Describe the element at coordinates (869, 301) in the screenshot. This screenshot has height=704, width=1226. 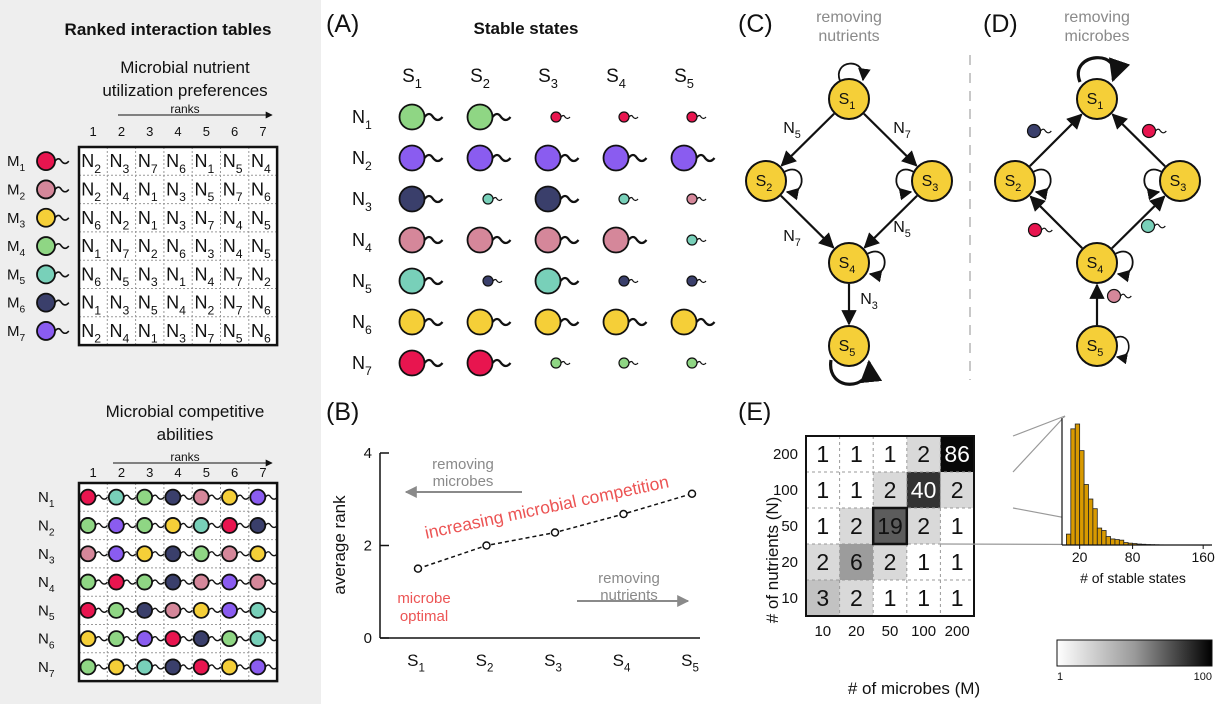
I see `c-edge-label: N3` at that location.